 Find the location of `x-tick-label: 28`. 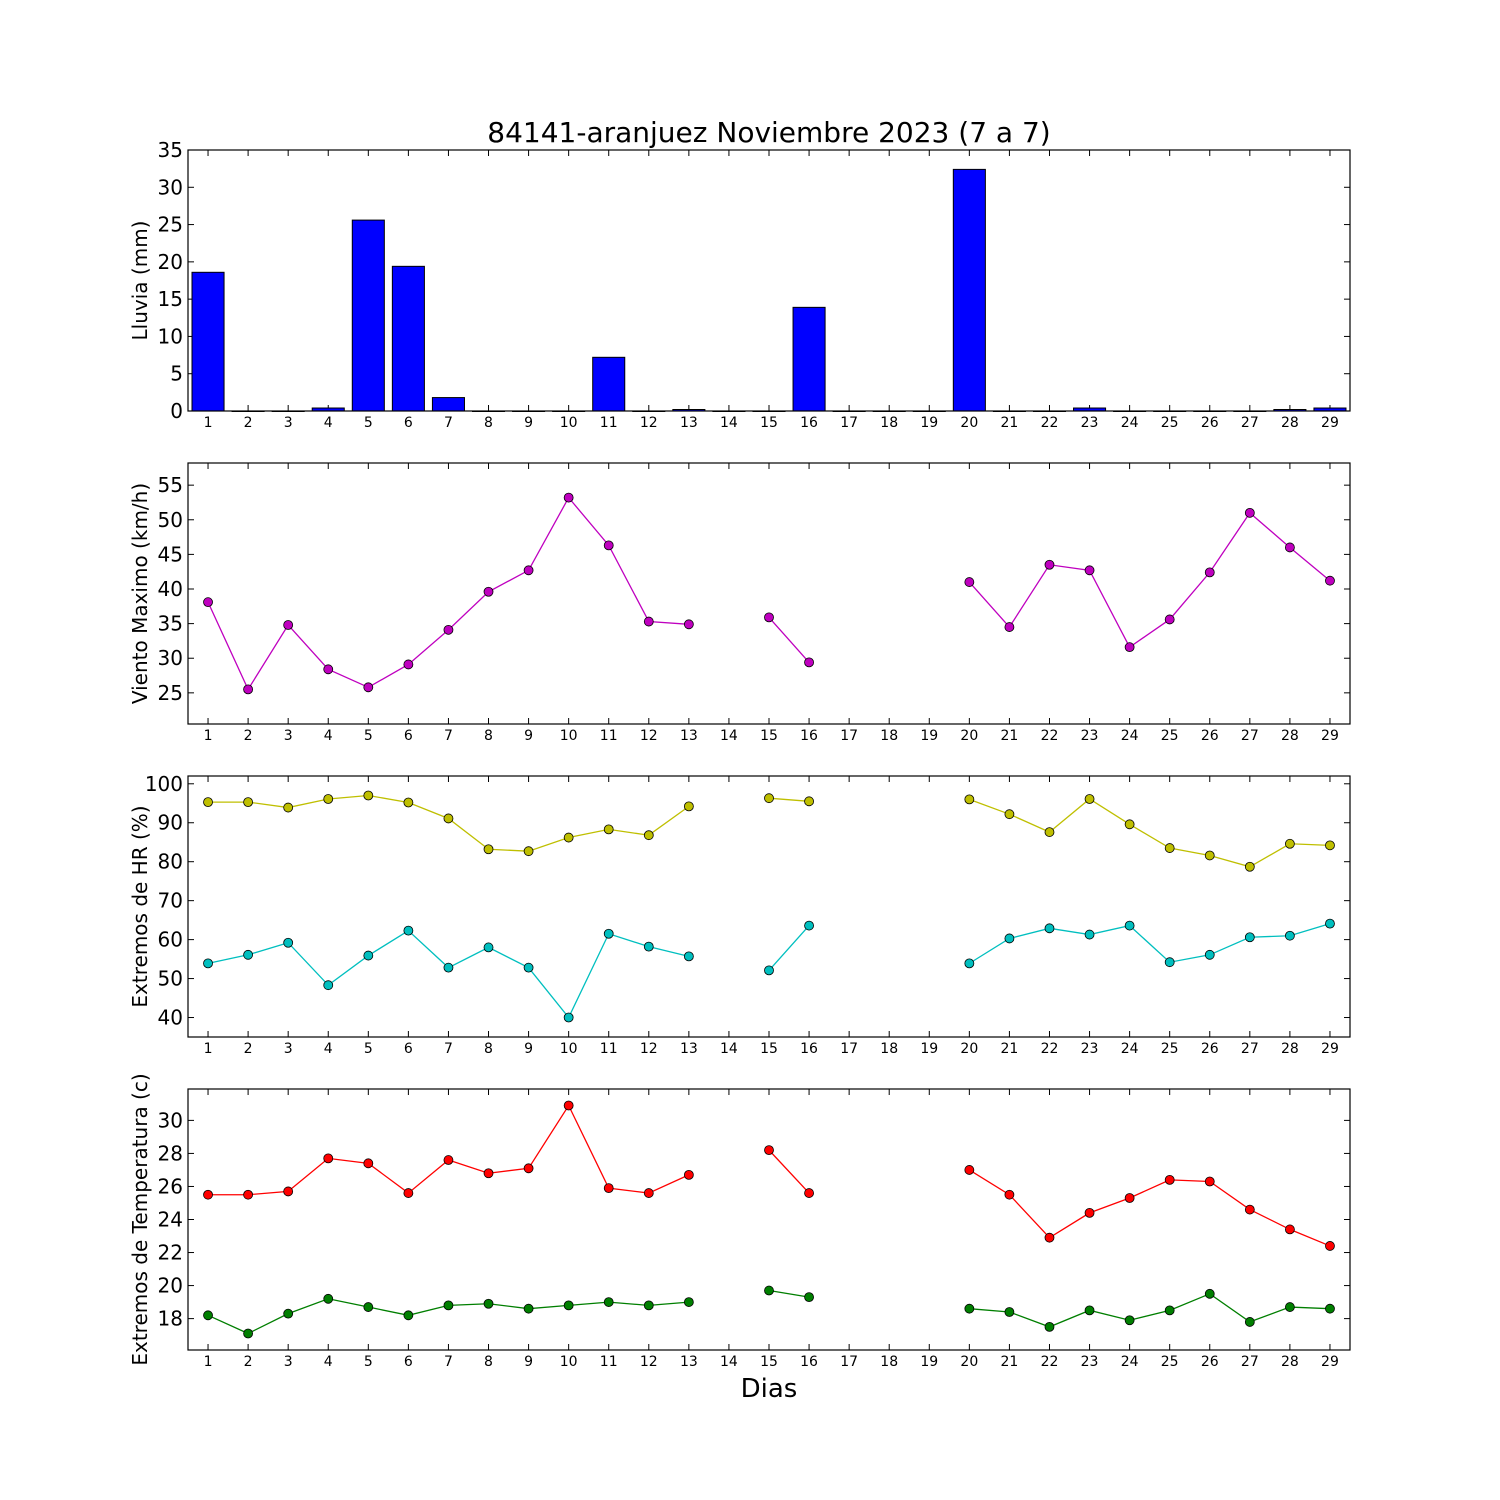

x-tick-label: 28 is located at coordinates (1290, 423).